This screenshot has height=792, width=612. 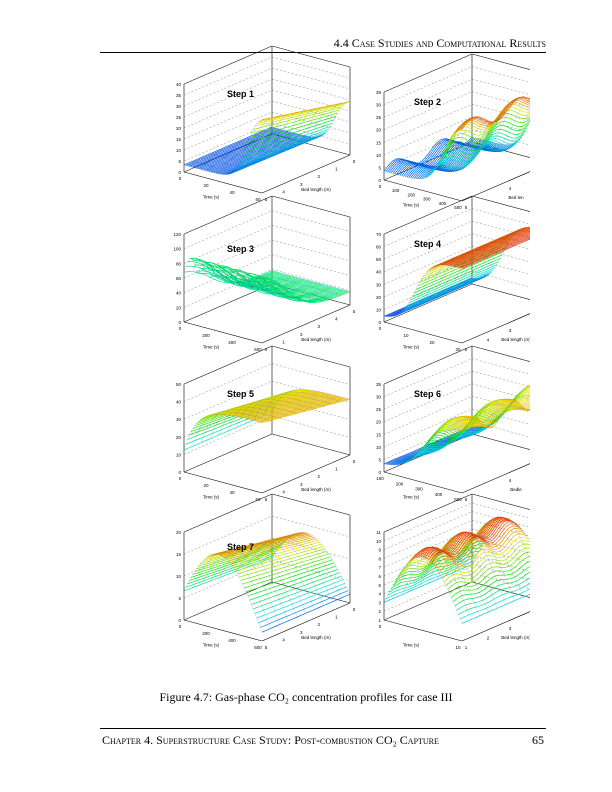 What do you see at coordinates (379, 247) in the screenshot?
I see `z-tick-label: 60` at bounding box center [379, 247].